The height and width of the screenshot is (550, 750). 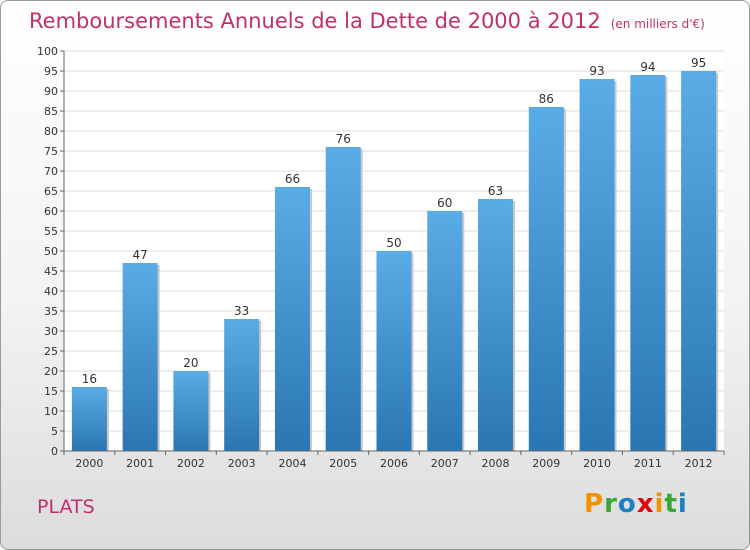 What do you see at coordinates (51, 211) in the screenshot?
I see `y-tick-label: 60` at bounding box center [51, 211].